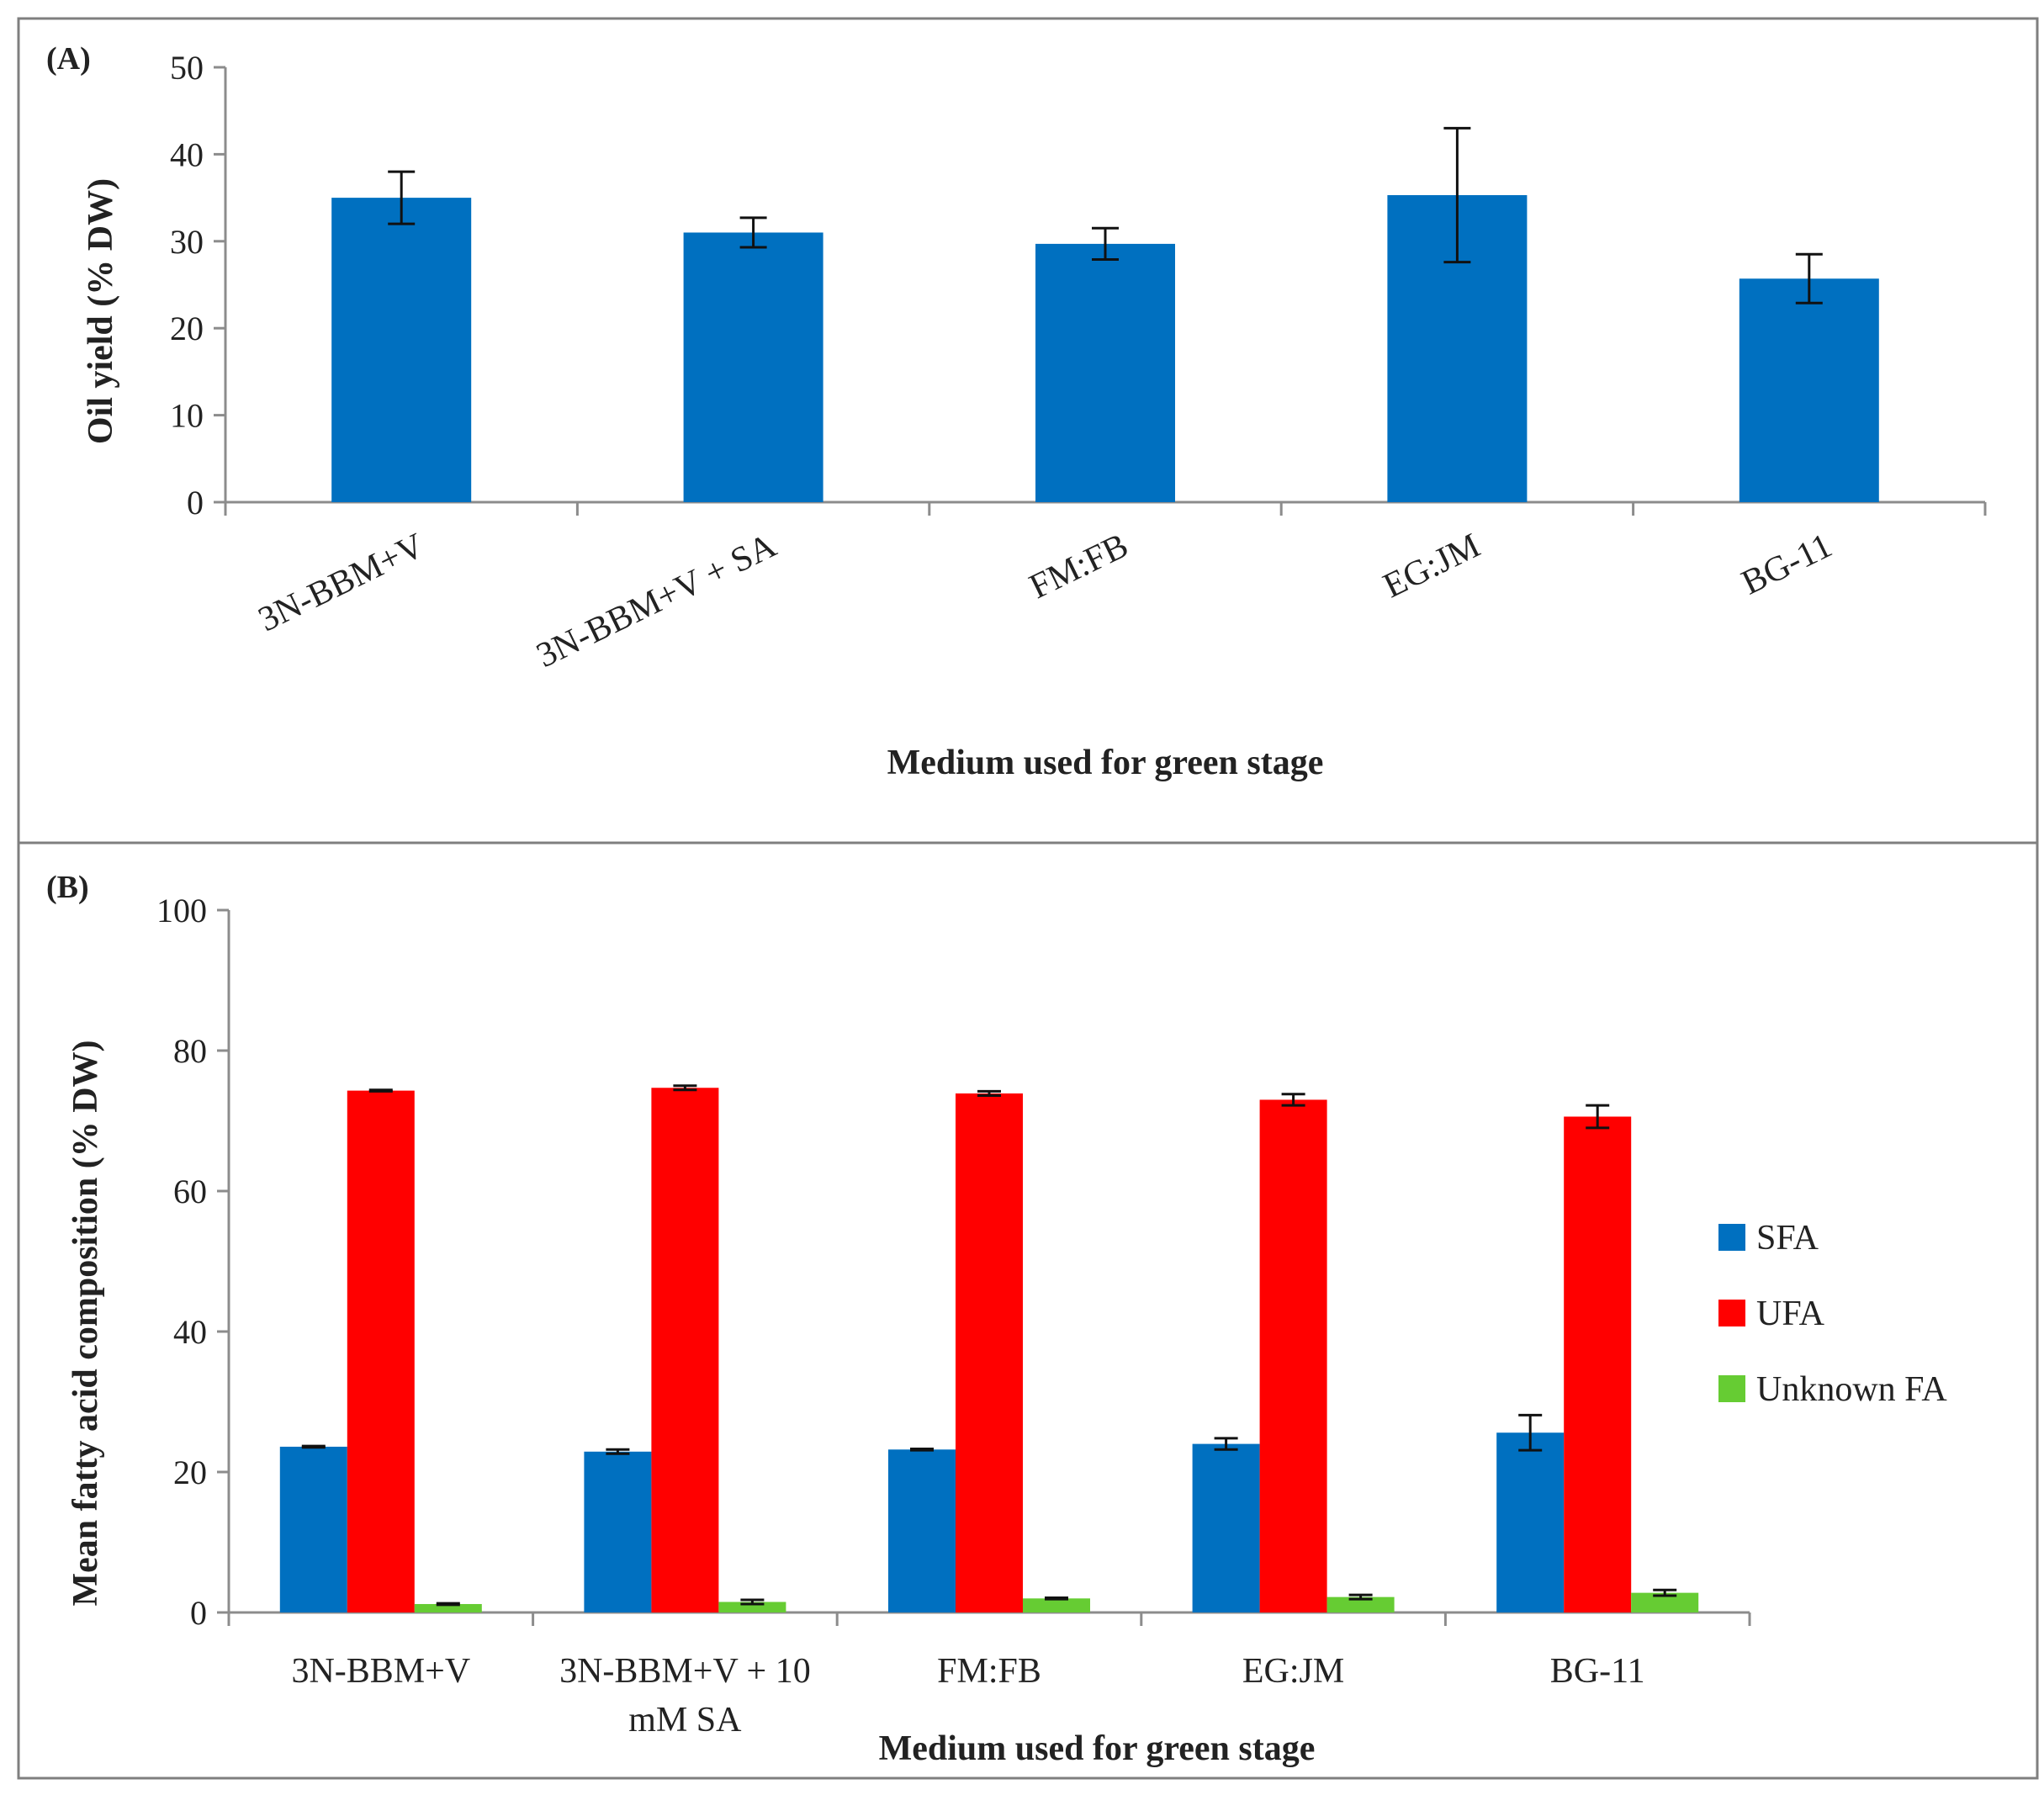 This screenshot has height=1795, width=2044. What do you see at coordinates (101, 311) in the screenshot?
I see `panel-a-y-axis-title: Oil yield (% DW)` at bounding box center [101, 311].